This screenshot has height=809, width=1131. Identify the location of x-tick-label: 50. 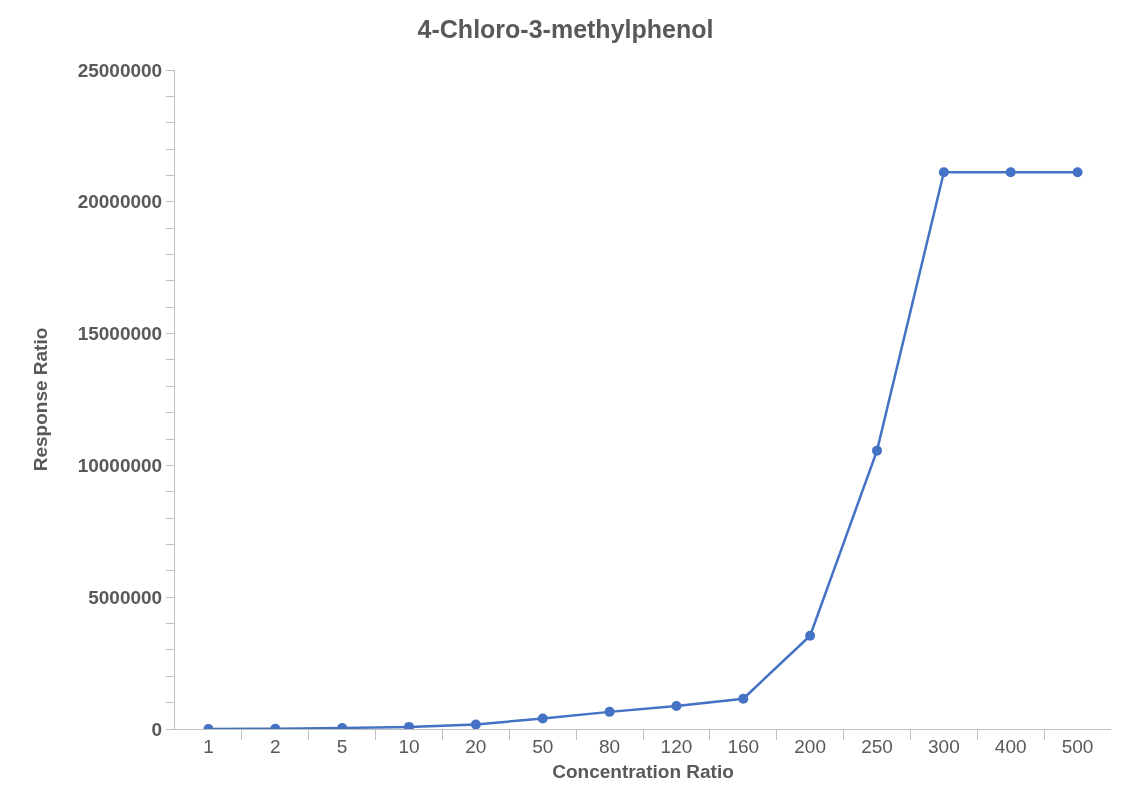
(543, 746).